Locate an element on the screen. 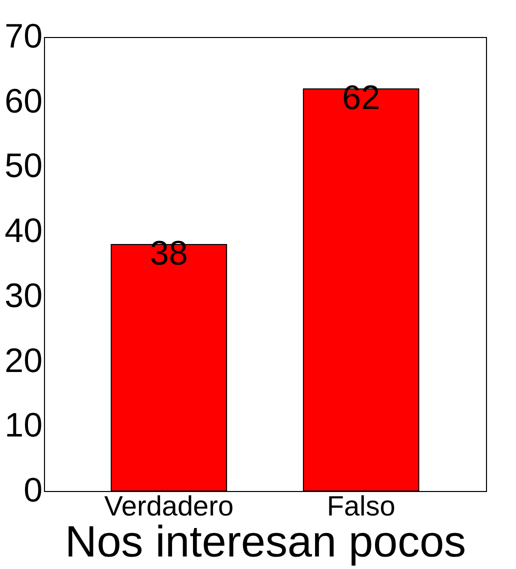 This screenshot has height=569, width=516. data-label: 62 is located at coordinates (361, 97).